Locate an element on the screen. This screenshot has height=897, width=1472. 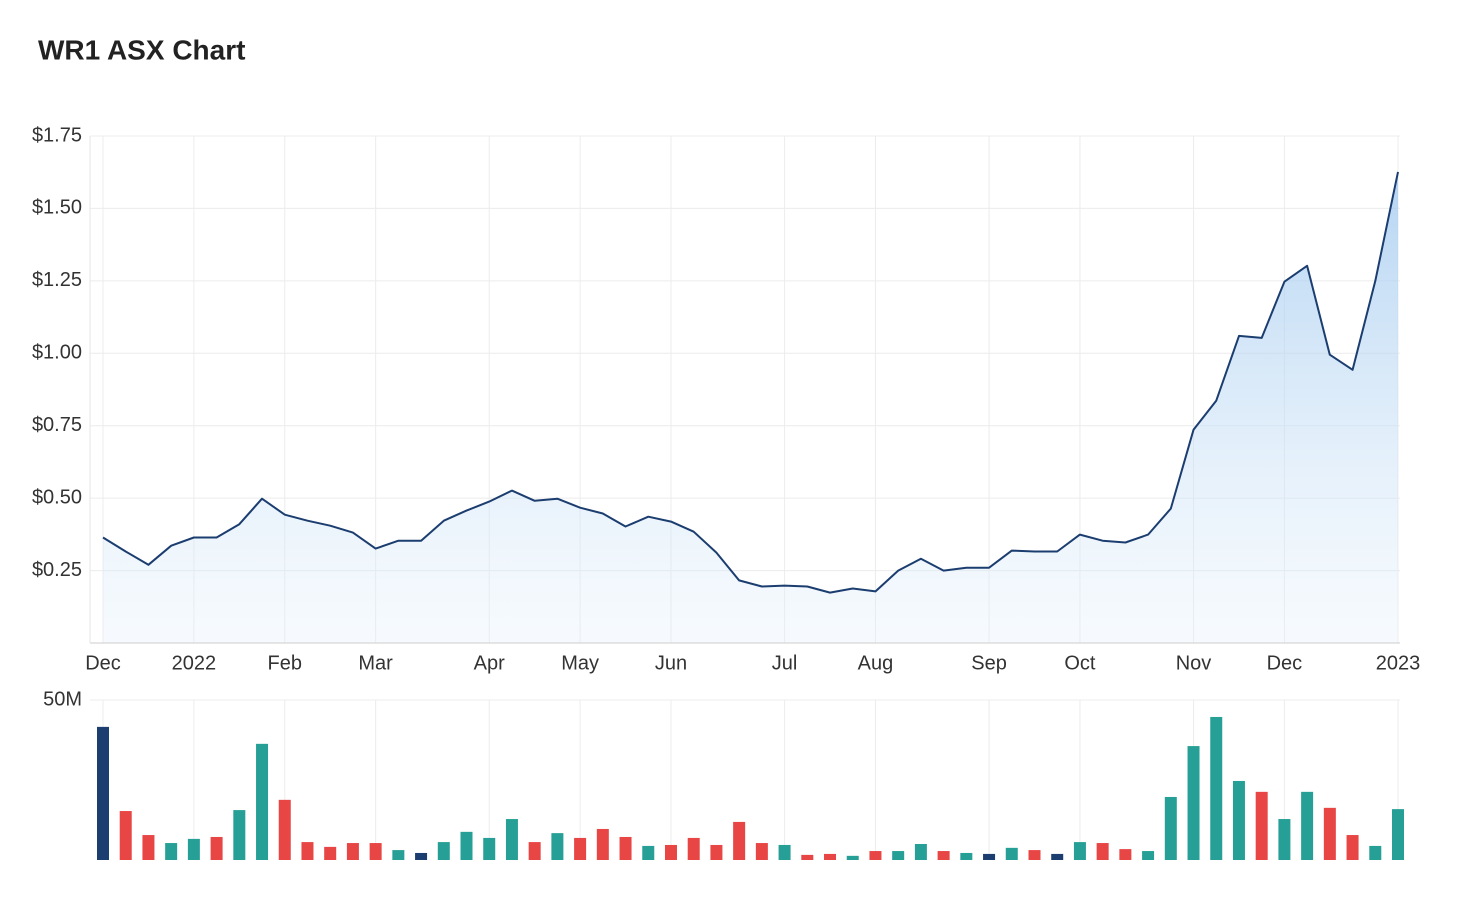
x-tick-label: Aug is located at coordinates (876, 663).